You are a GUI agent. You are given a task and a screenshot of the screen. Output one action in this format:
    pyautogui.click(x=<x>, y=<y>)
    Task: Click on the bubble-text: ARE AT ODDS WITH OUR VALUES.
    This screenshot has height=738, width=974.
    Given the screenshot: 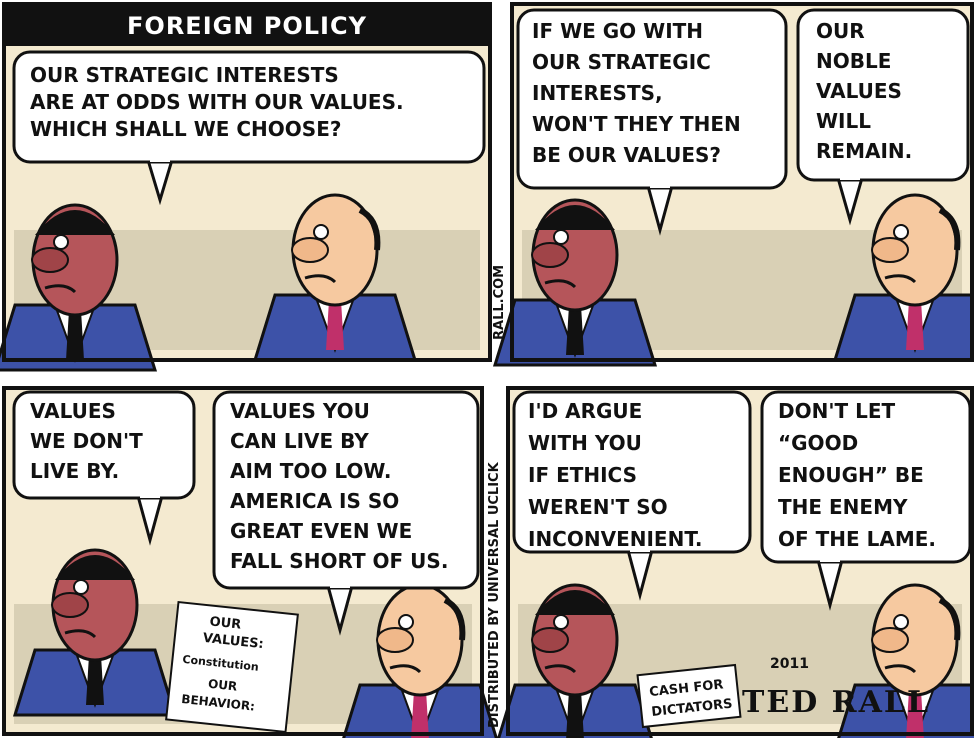 What is the action you would take?
    pyautogui.click(x=217, y=102)
    